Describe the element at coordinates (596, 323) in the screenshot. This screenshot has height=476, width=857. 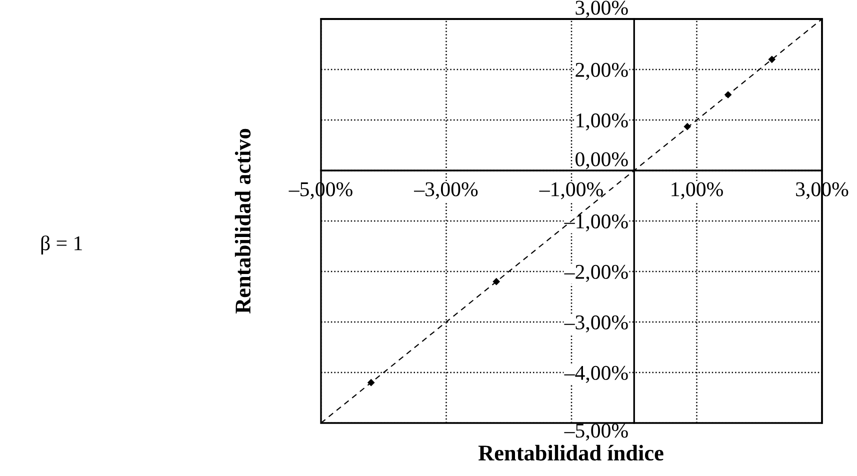
I see `y-tick-label: –3,00%` at that location.